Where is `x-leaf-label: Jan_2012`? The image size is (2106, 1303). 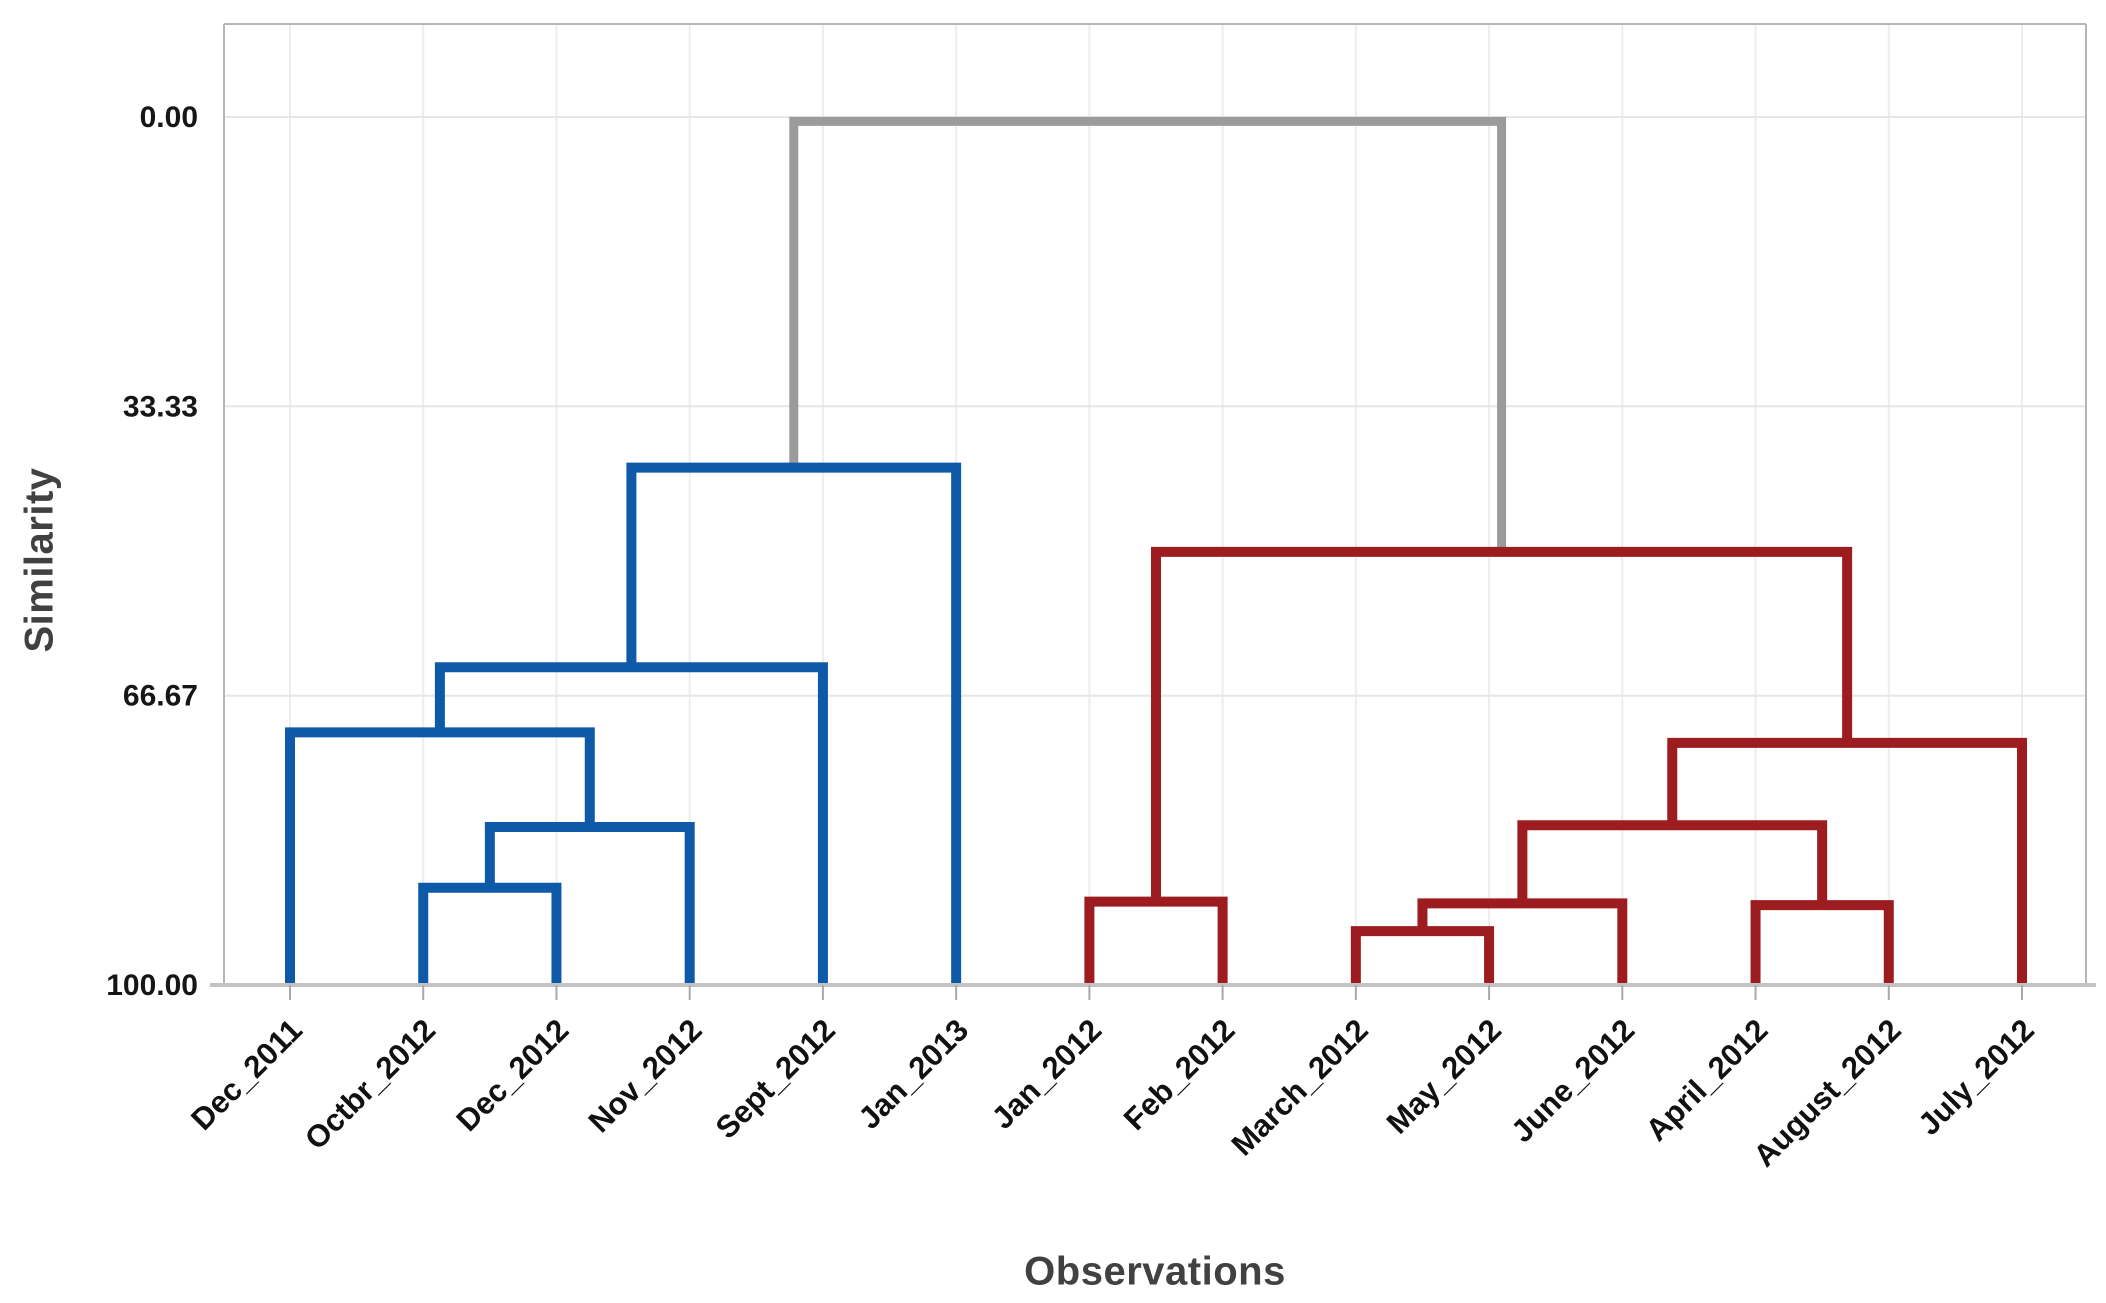
x-leaf-label: Jan_2012 is located at coordinates (1046, 1073).